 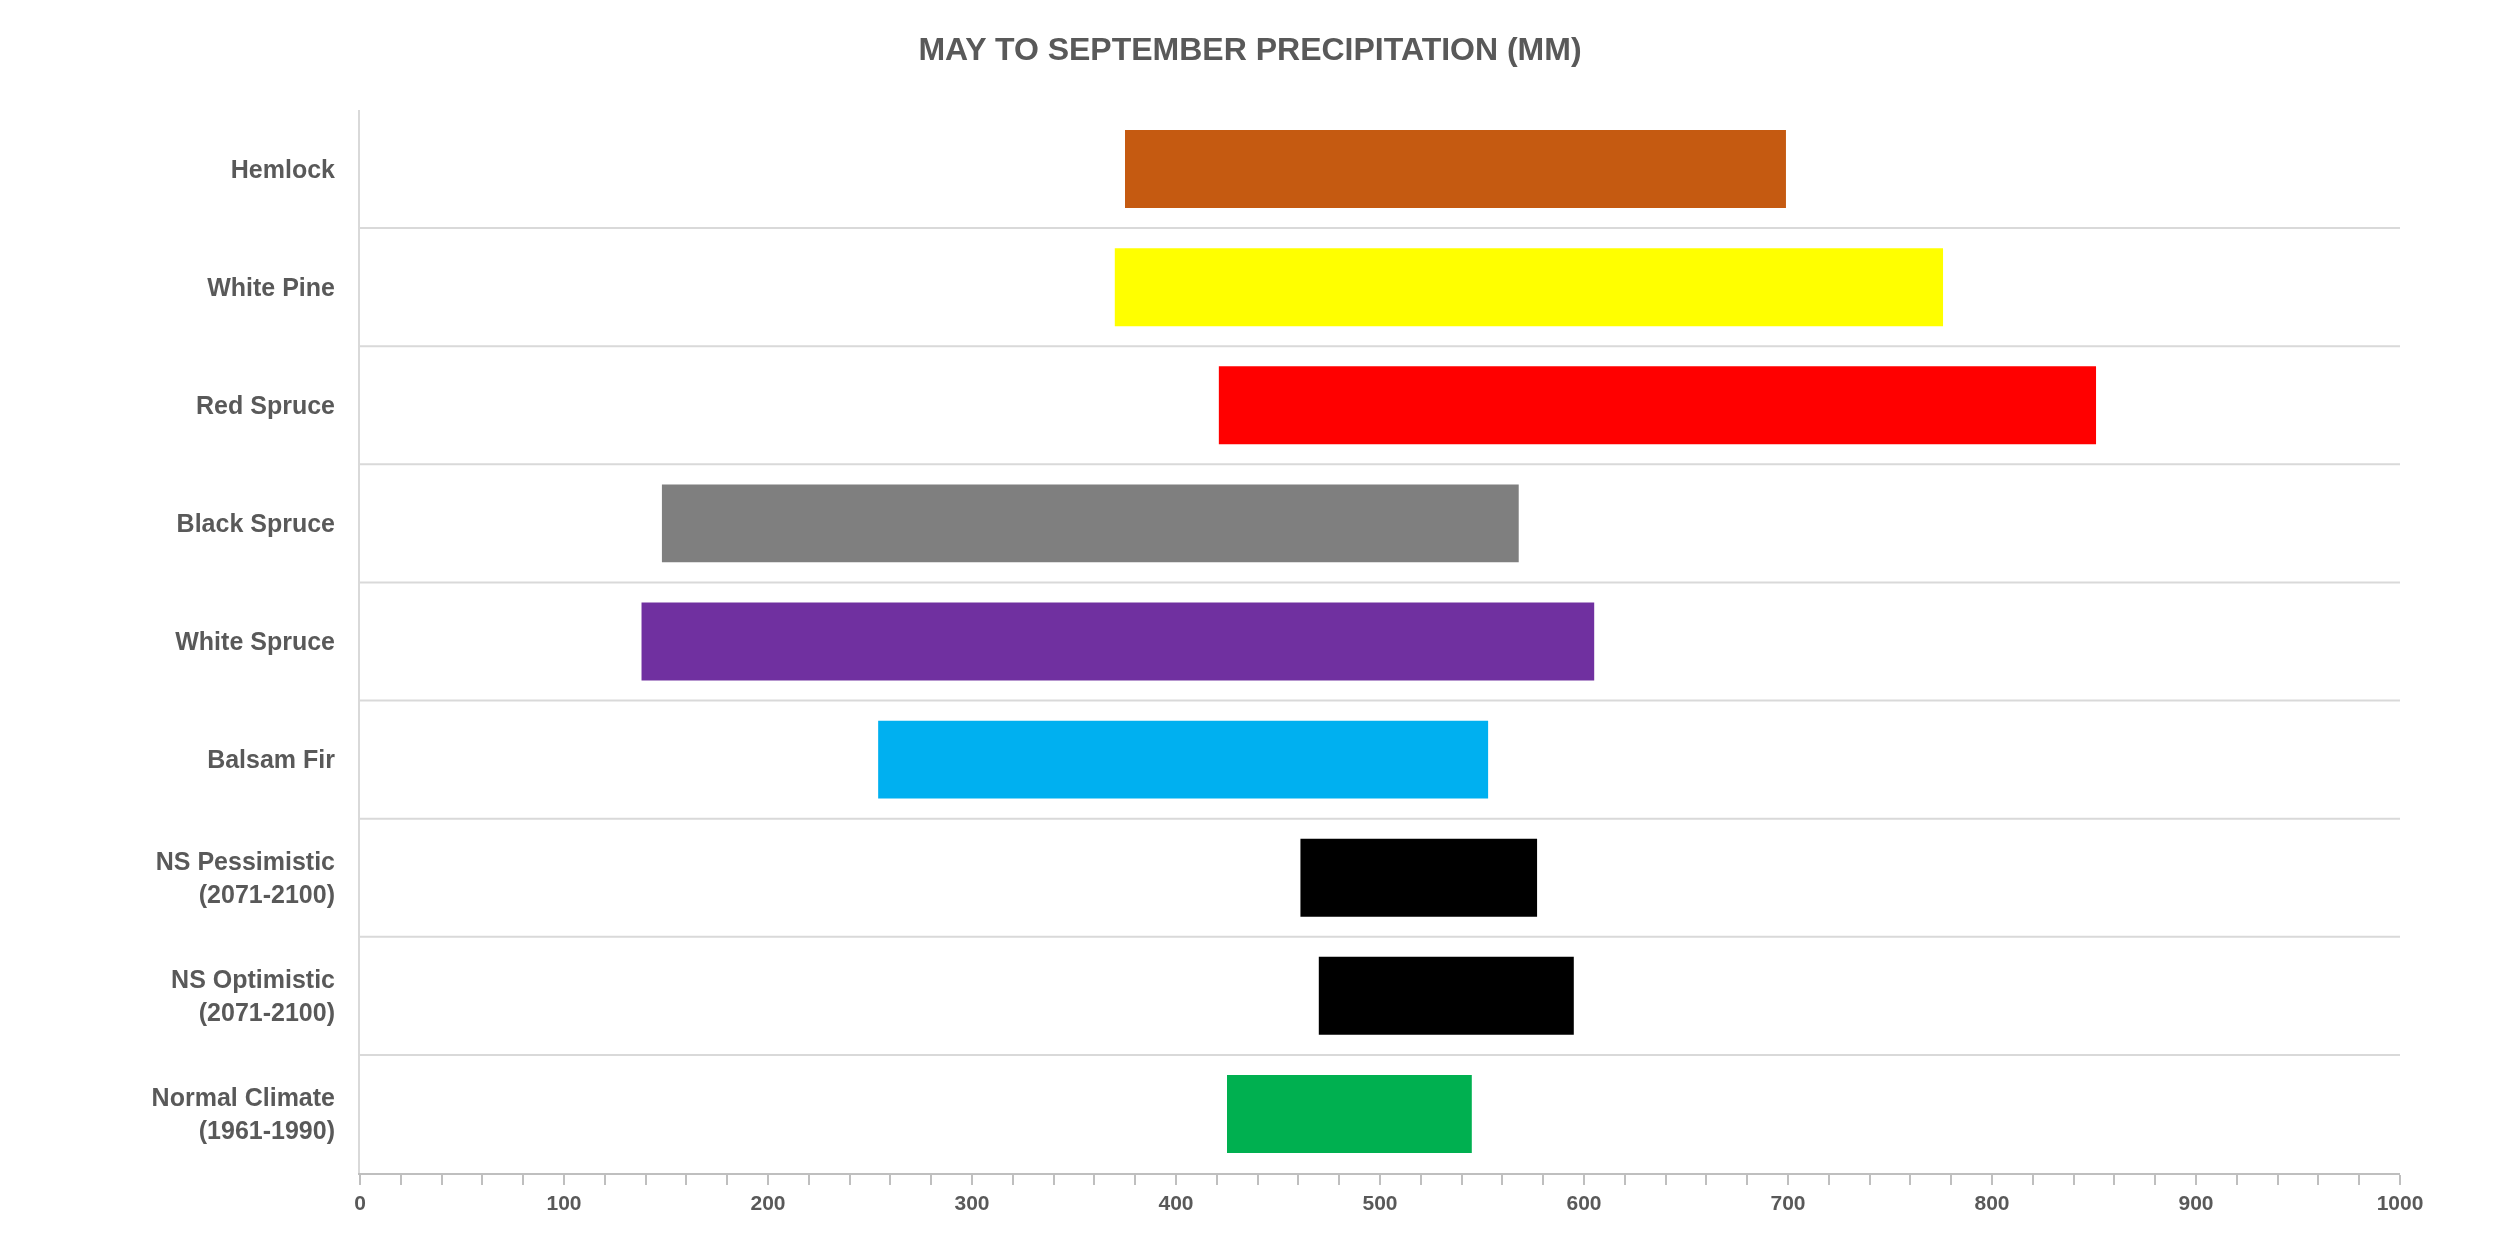 What do you see at coordinates (2196, 1203) in the screenshot?
I see `x-tick-label: 900` at bounding box center [2196, 1203].